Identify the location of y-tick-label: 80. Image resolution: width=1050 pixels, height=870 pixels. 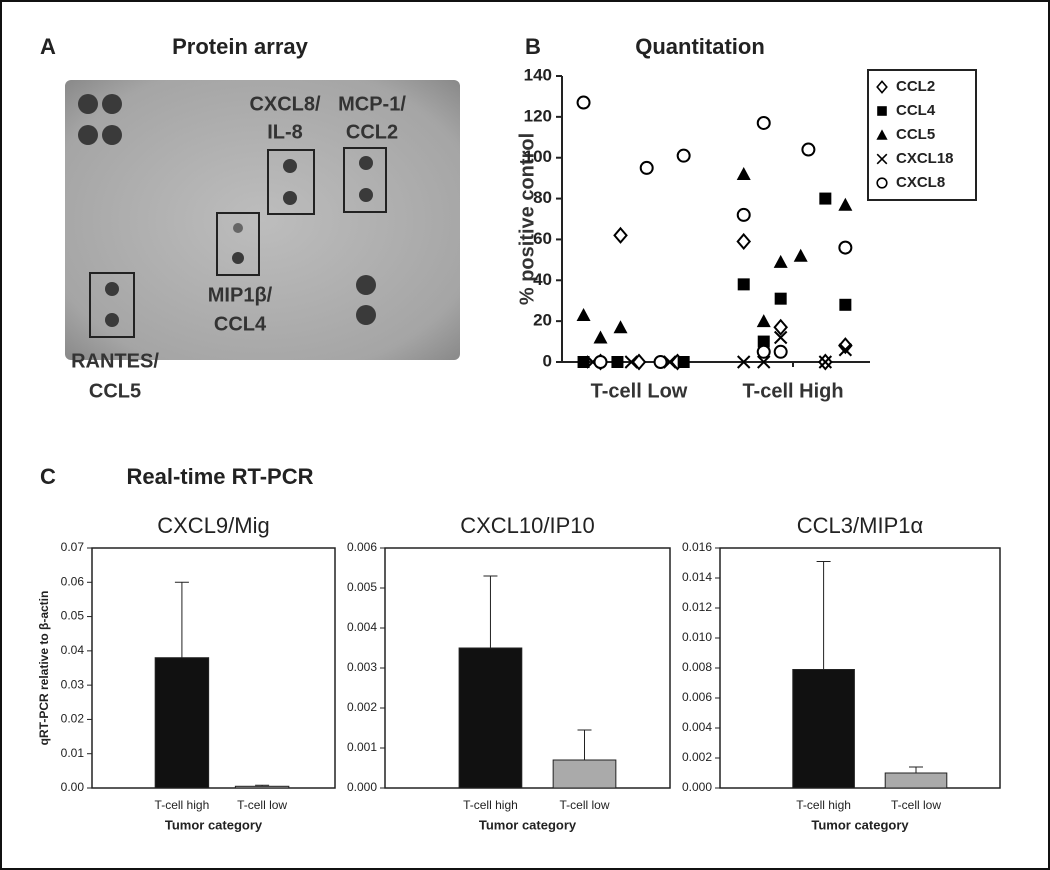
(542, 197).